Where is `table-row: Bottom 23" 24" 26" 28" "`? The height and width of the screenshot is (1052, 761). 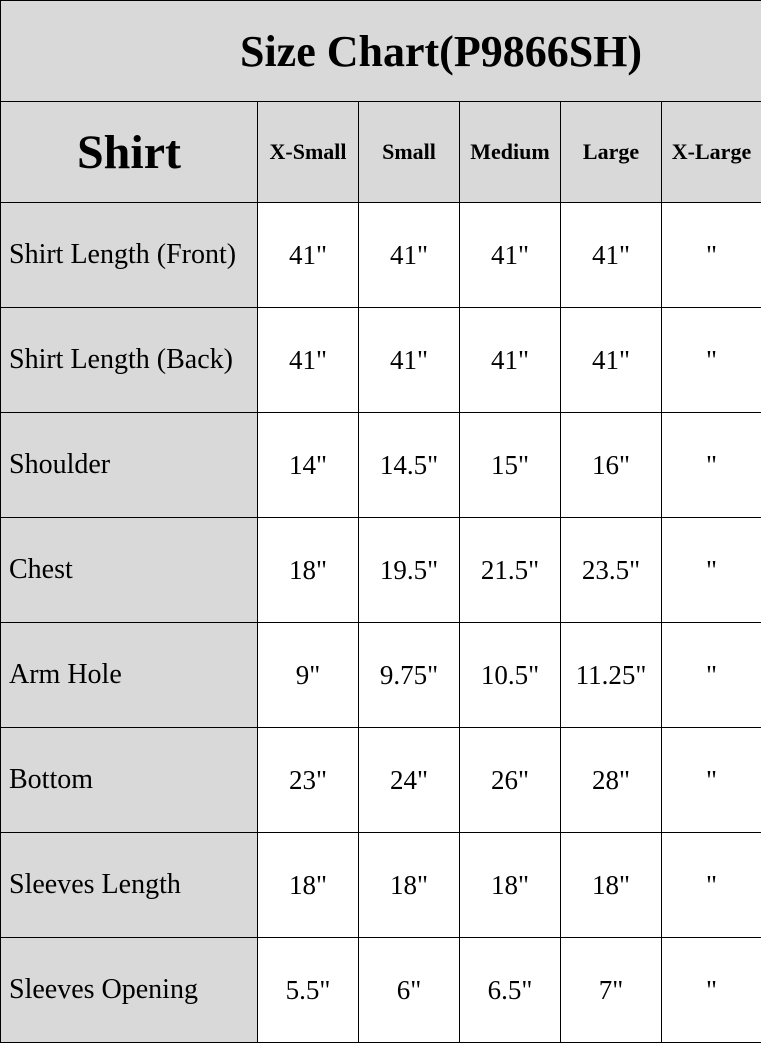
table-row: Bottom 23" 24" 26" 28" " is located at coordinates (380, 780).